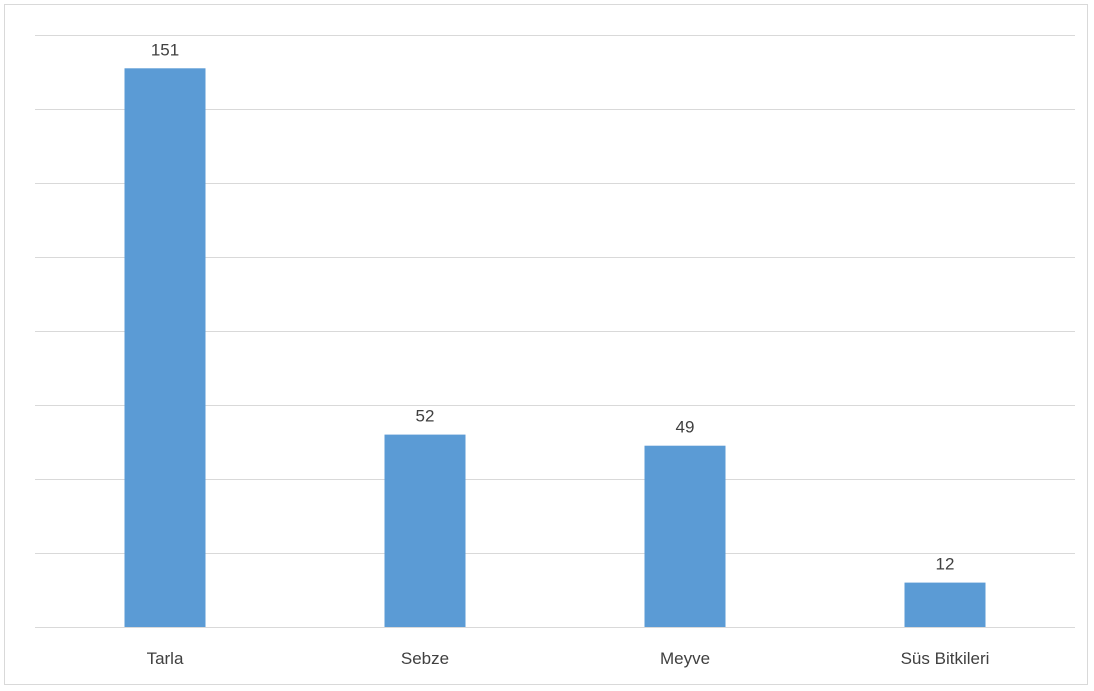 The height and width of the screenshot is (691, 1094). What do you see at coordinates (425, 658) in the screenshot?
I see `category-label: Sebze` at bounding box center [425, 658].